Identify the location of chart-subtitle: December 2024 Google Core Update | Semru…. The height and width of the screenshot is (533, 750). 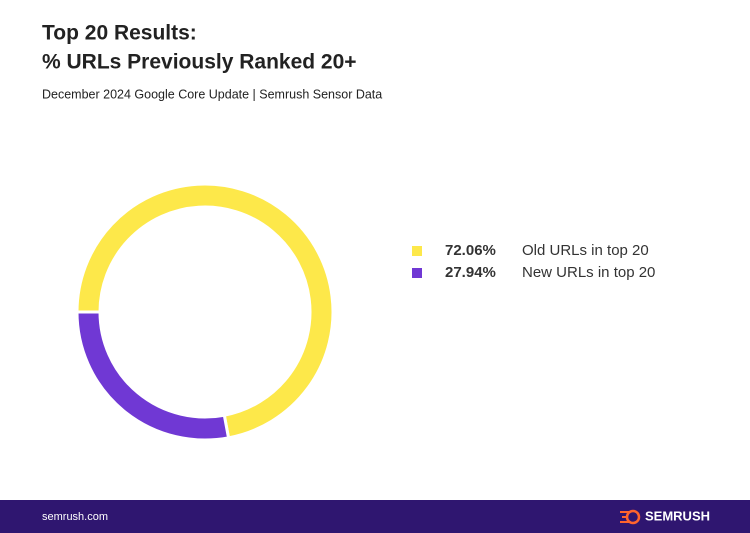
(212, 94).